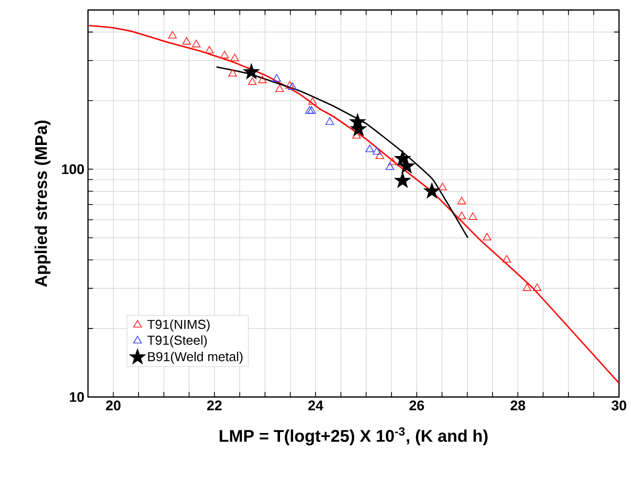 Image resolution: width=631 pixels, height=477 pixels. I want to click on x-tick-label: 26, so click(416, 405).